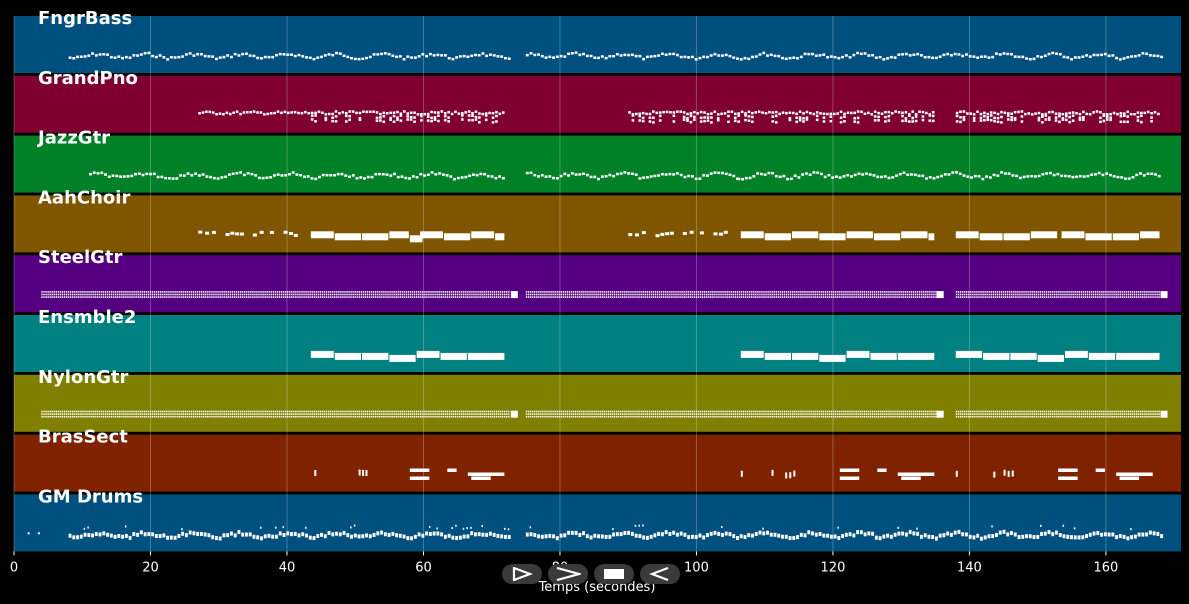 The image size is (1189, 604). What do you see at coordinates (522, 574) in the screenshot?
I see `play-button` at bounding box center [522, 574].